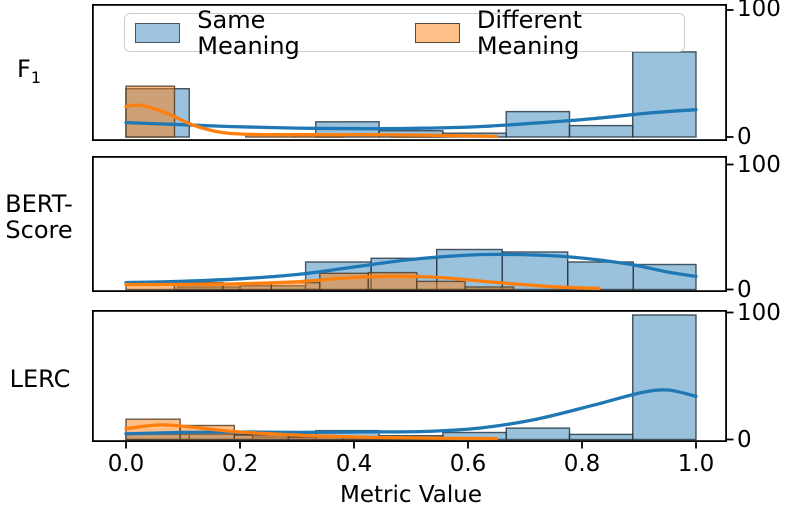  Describe the element at coordinates (35, 77) in the screenshot. I see `row-label-f1-sub: 1` at that location.